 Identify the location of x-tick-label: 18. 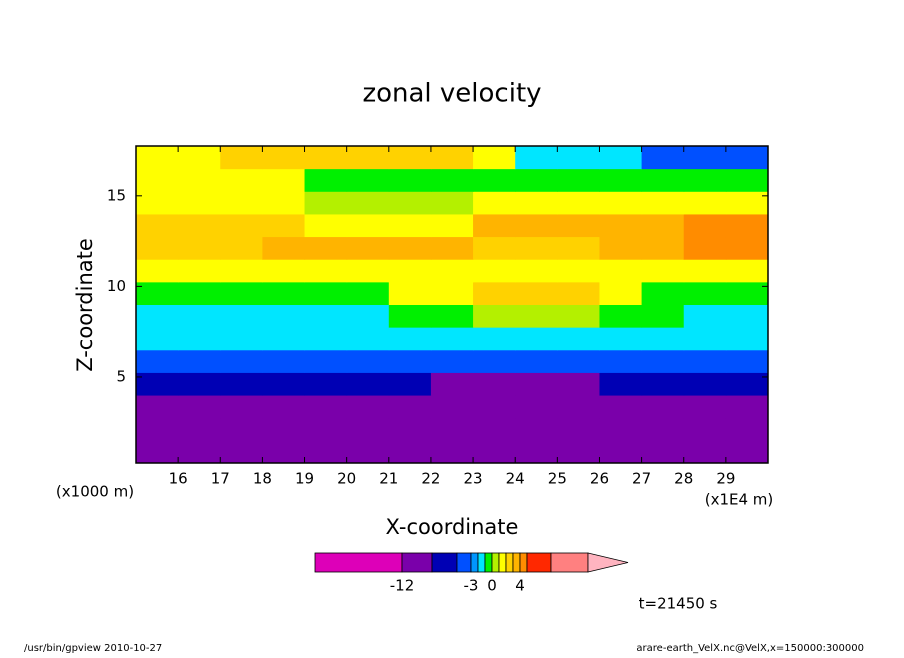
(262, 479).